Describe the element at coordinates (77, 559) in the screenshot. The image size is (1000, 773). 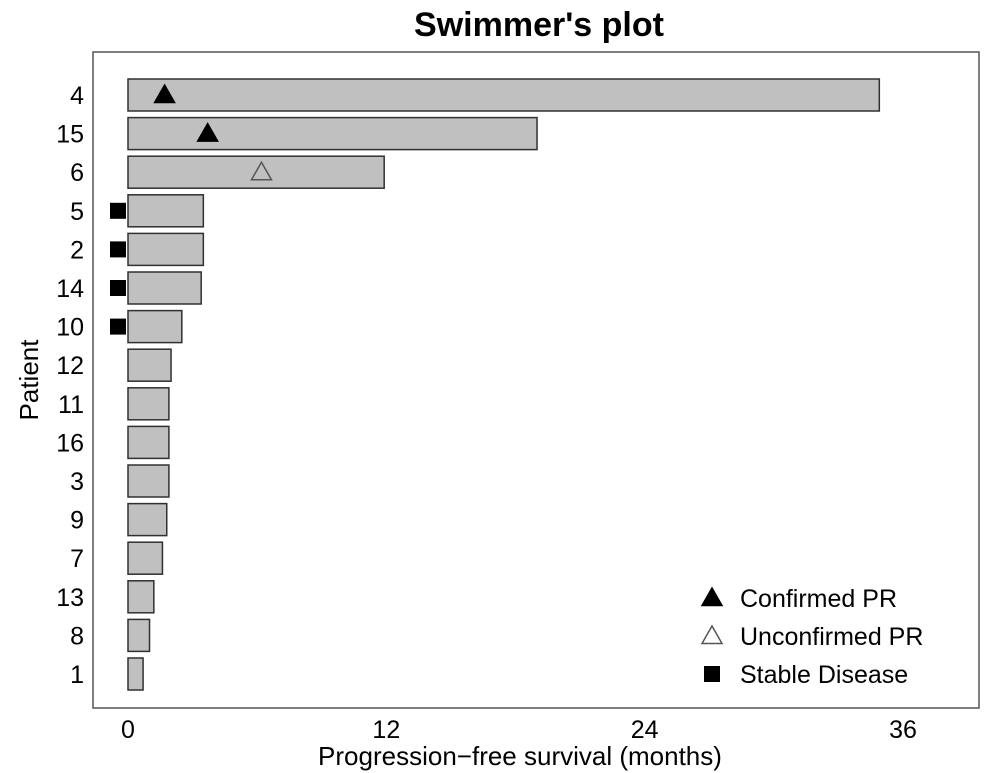
I see `y-tick-label: 7` at that location.